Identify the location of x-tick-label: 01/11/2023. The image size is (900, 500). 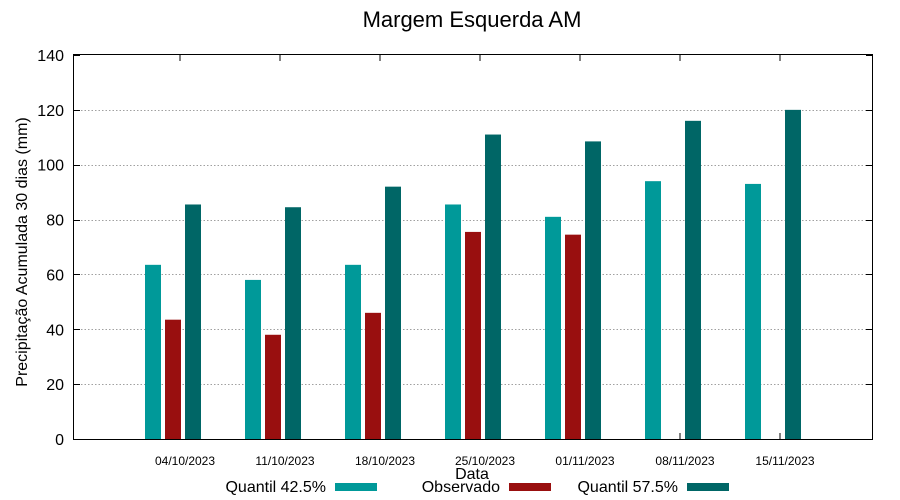
(584, 461).